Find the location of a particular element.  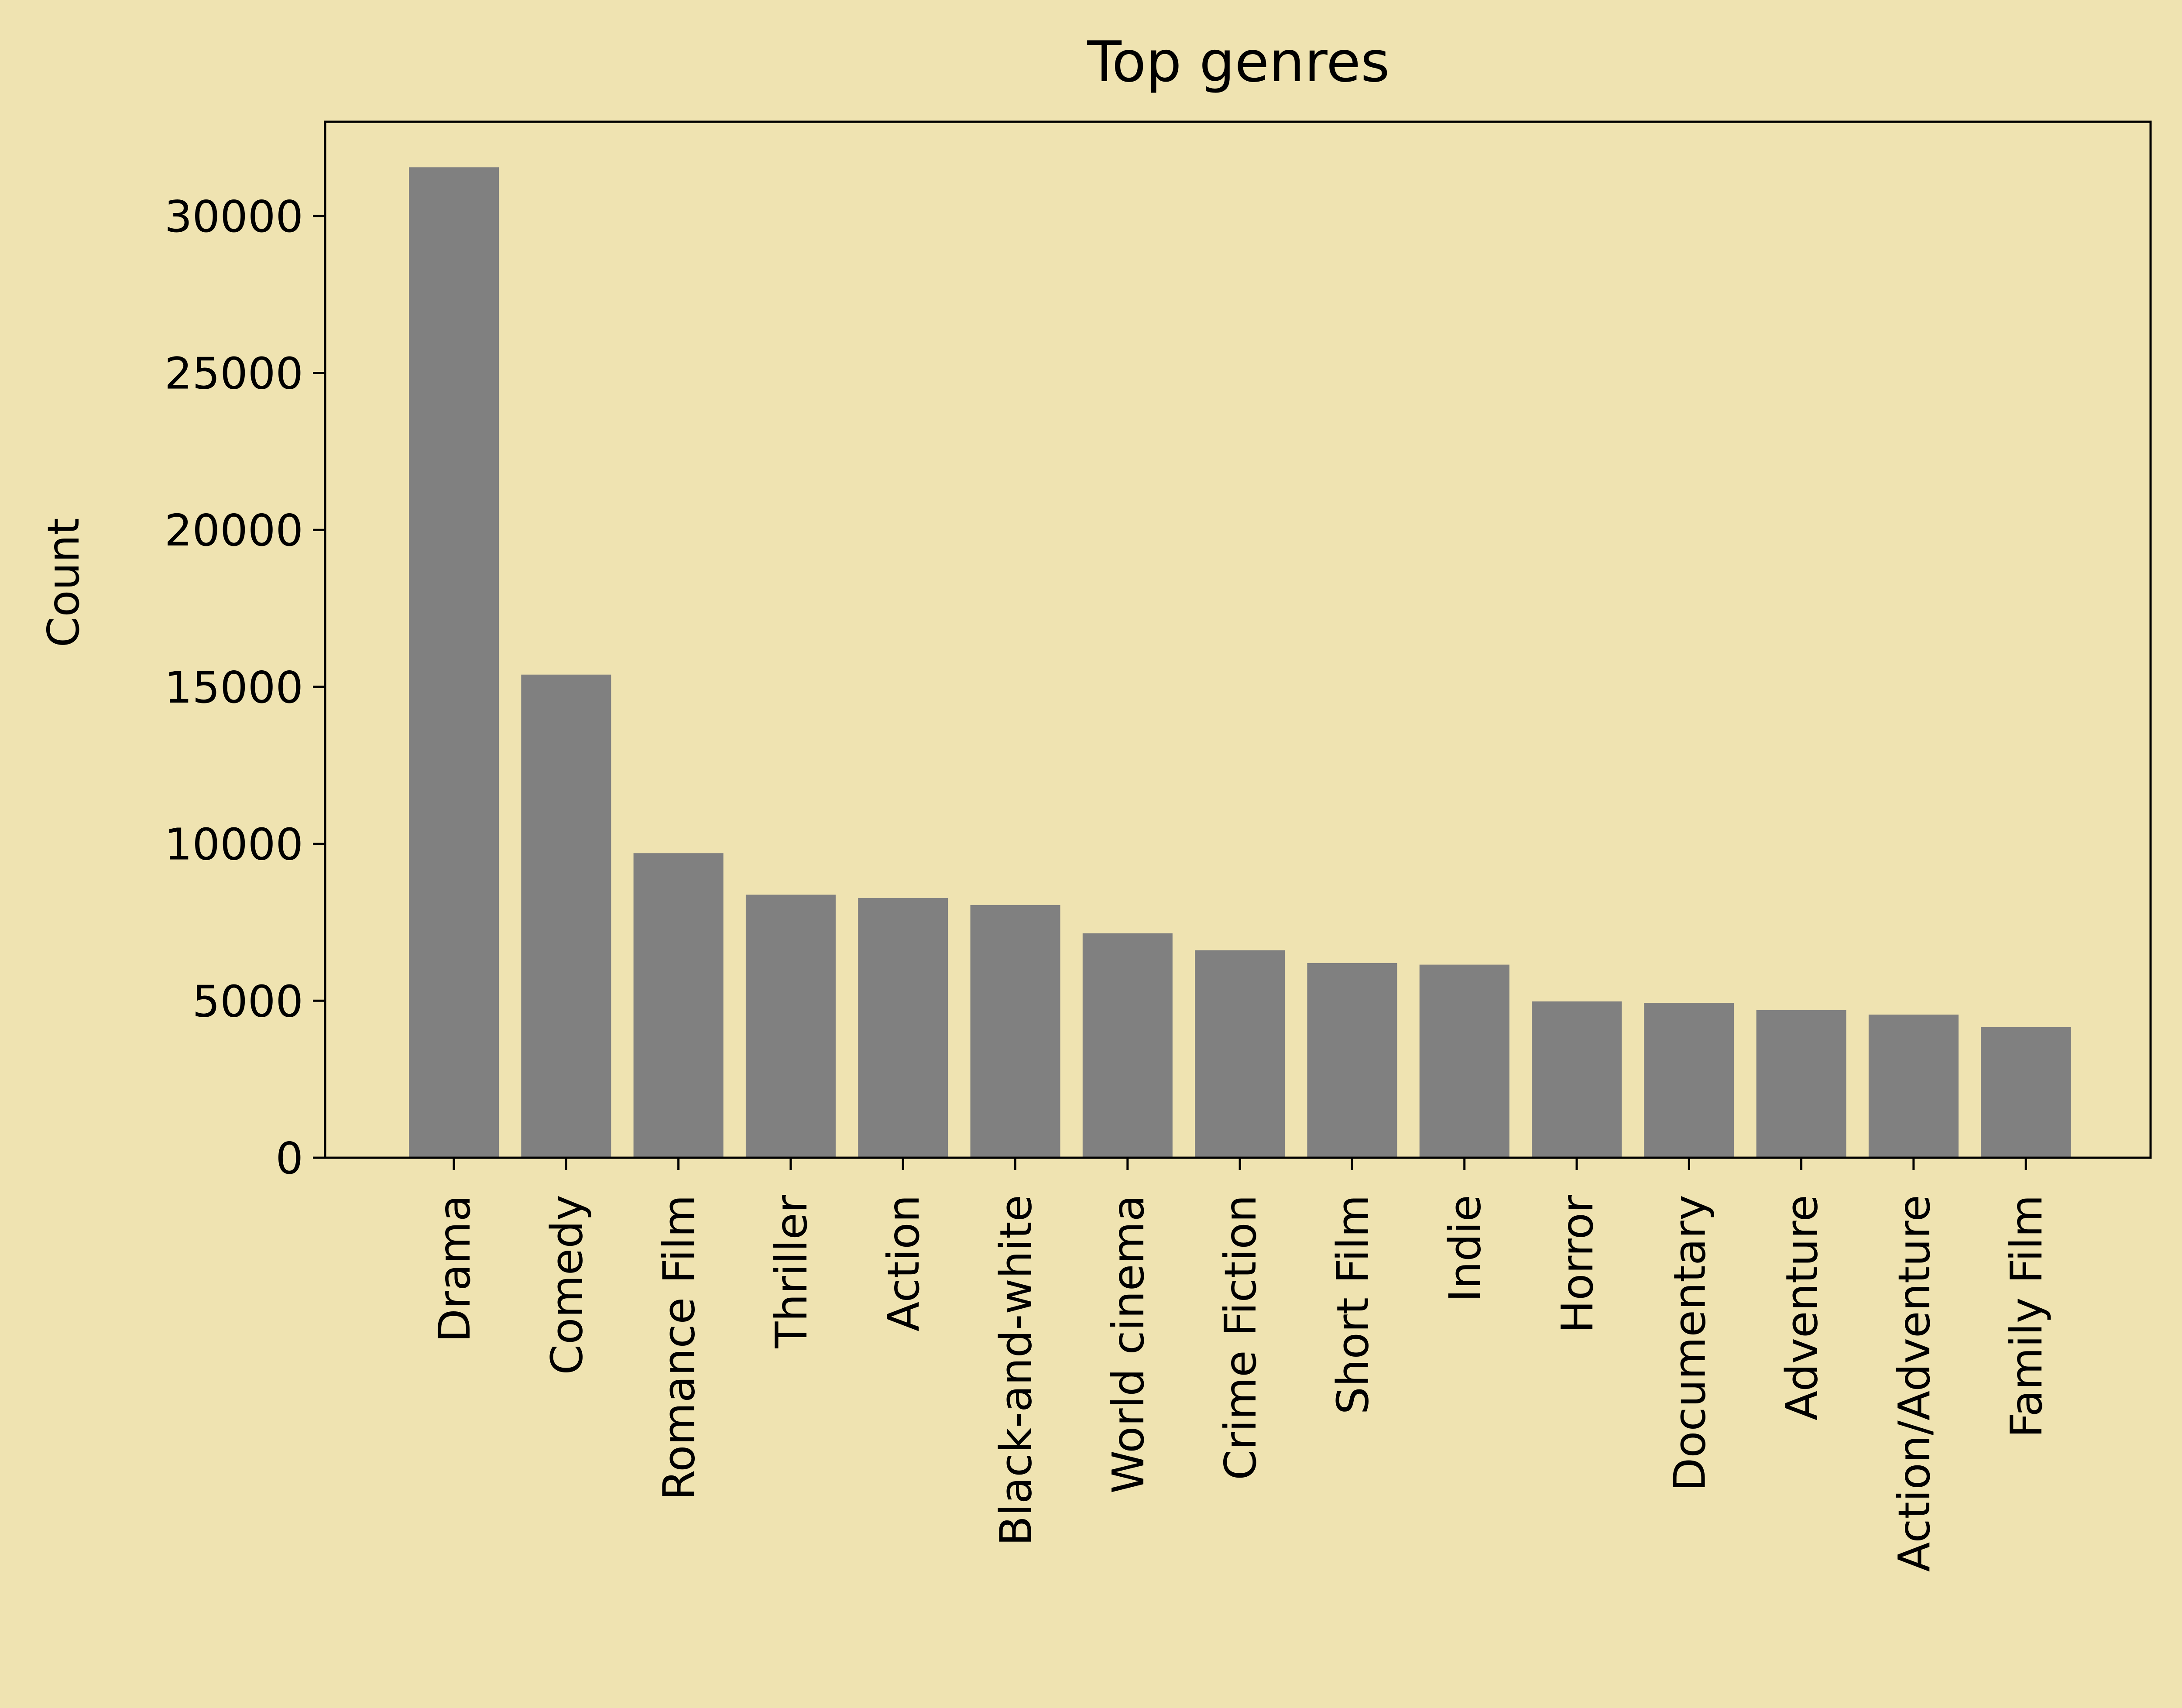

bar-black-and-white is located at coordinates (1015, 1031).